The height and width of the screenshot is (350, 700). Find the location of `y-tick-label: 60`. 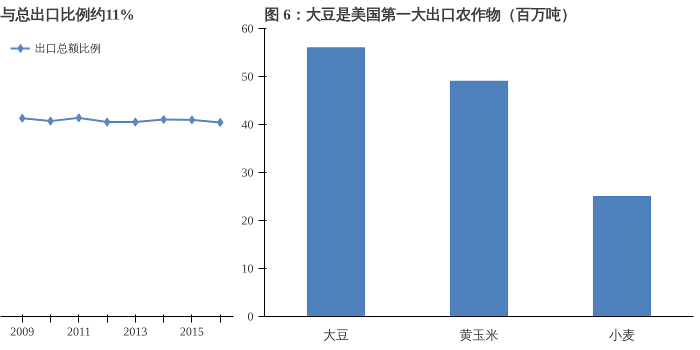

y-tick-label: 60 is located at coordinates (248, 29).